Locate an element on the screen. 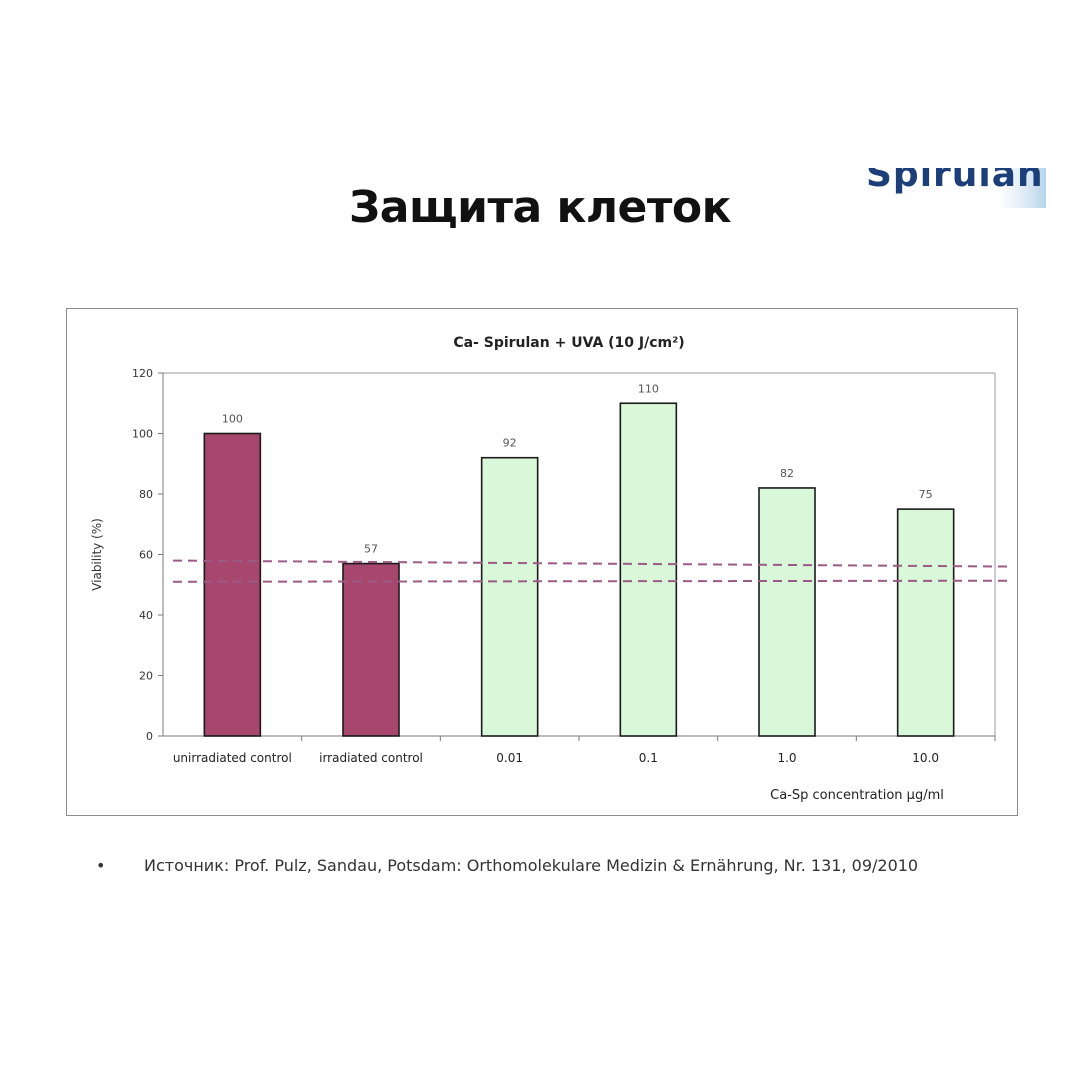  spirulan-logo: Spirulan is located at coordinates (952, 188).